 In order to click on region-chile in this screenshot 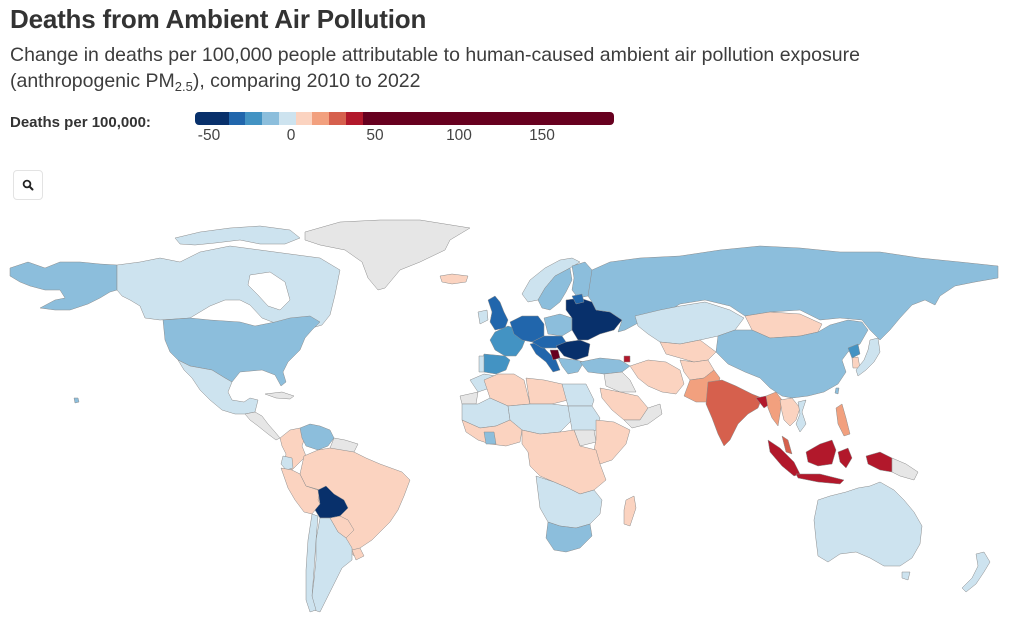, I will do `click(312, 563)`.